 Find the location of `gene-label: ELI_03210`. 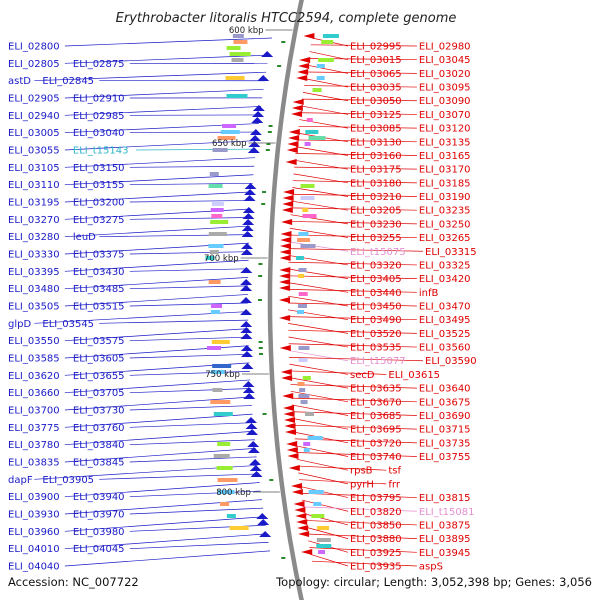

gene-label: ELI_03210 is located at coordinates (376, 197).